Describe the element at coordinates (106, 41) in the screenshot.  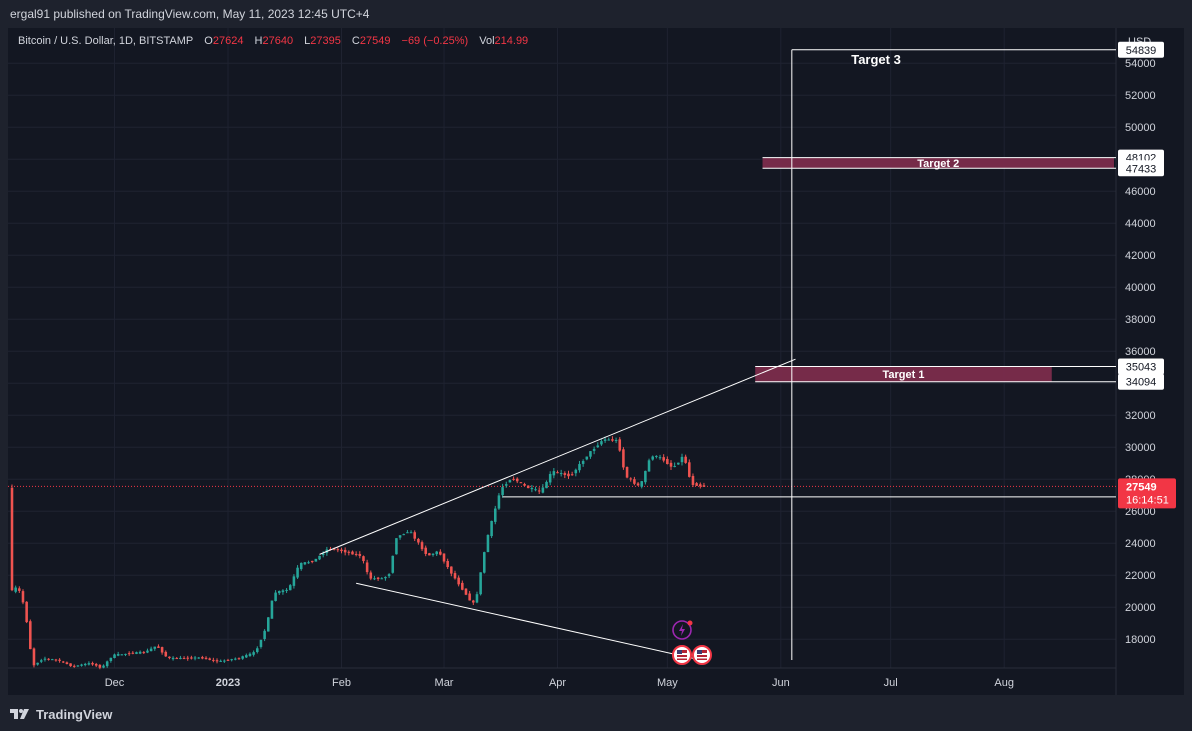
I see `legend-symbol: Bitcoin / U.S. Dollar, 1D, BITSTAMP` at that location.